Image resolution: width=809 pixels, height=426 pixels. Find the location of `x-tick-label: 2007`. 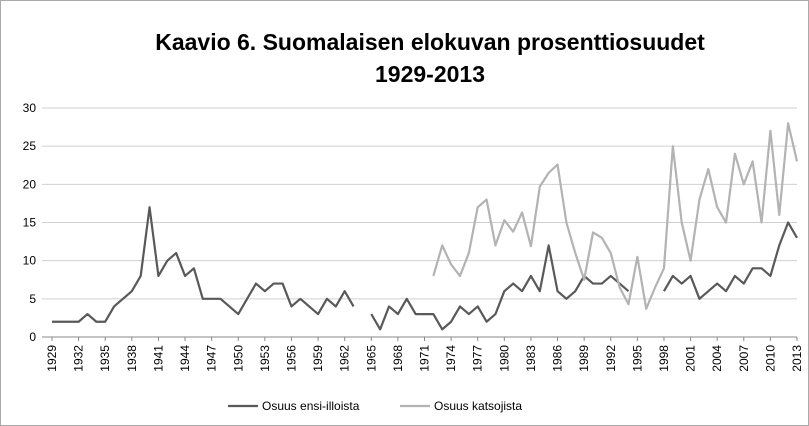

x-tick-label: 2007 is located at coordinates (744, 358).